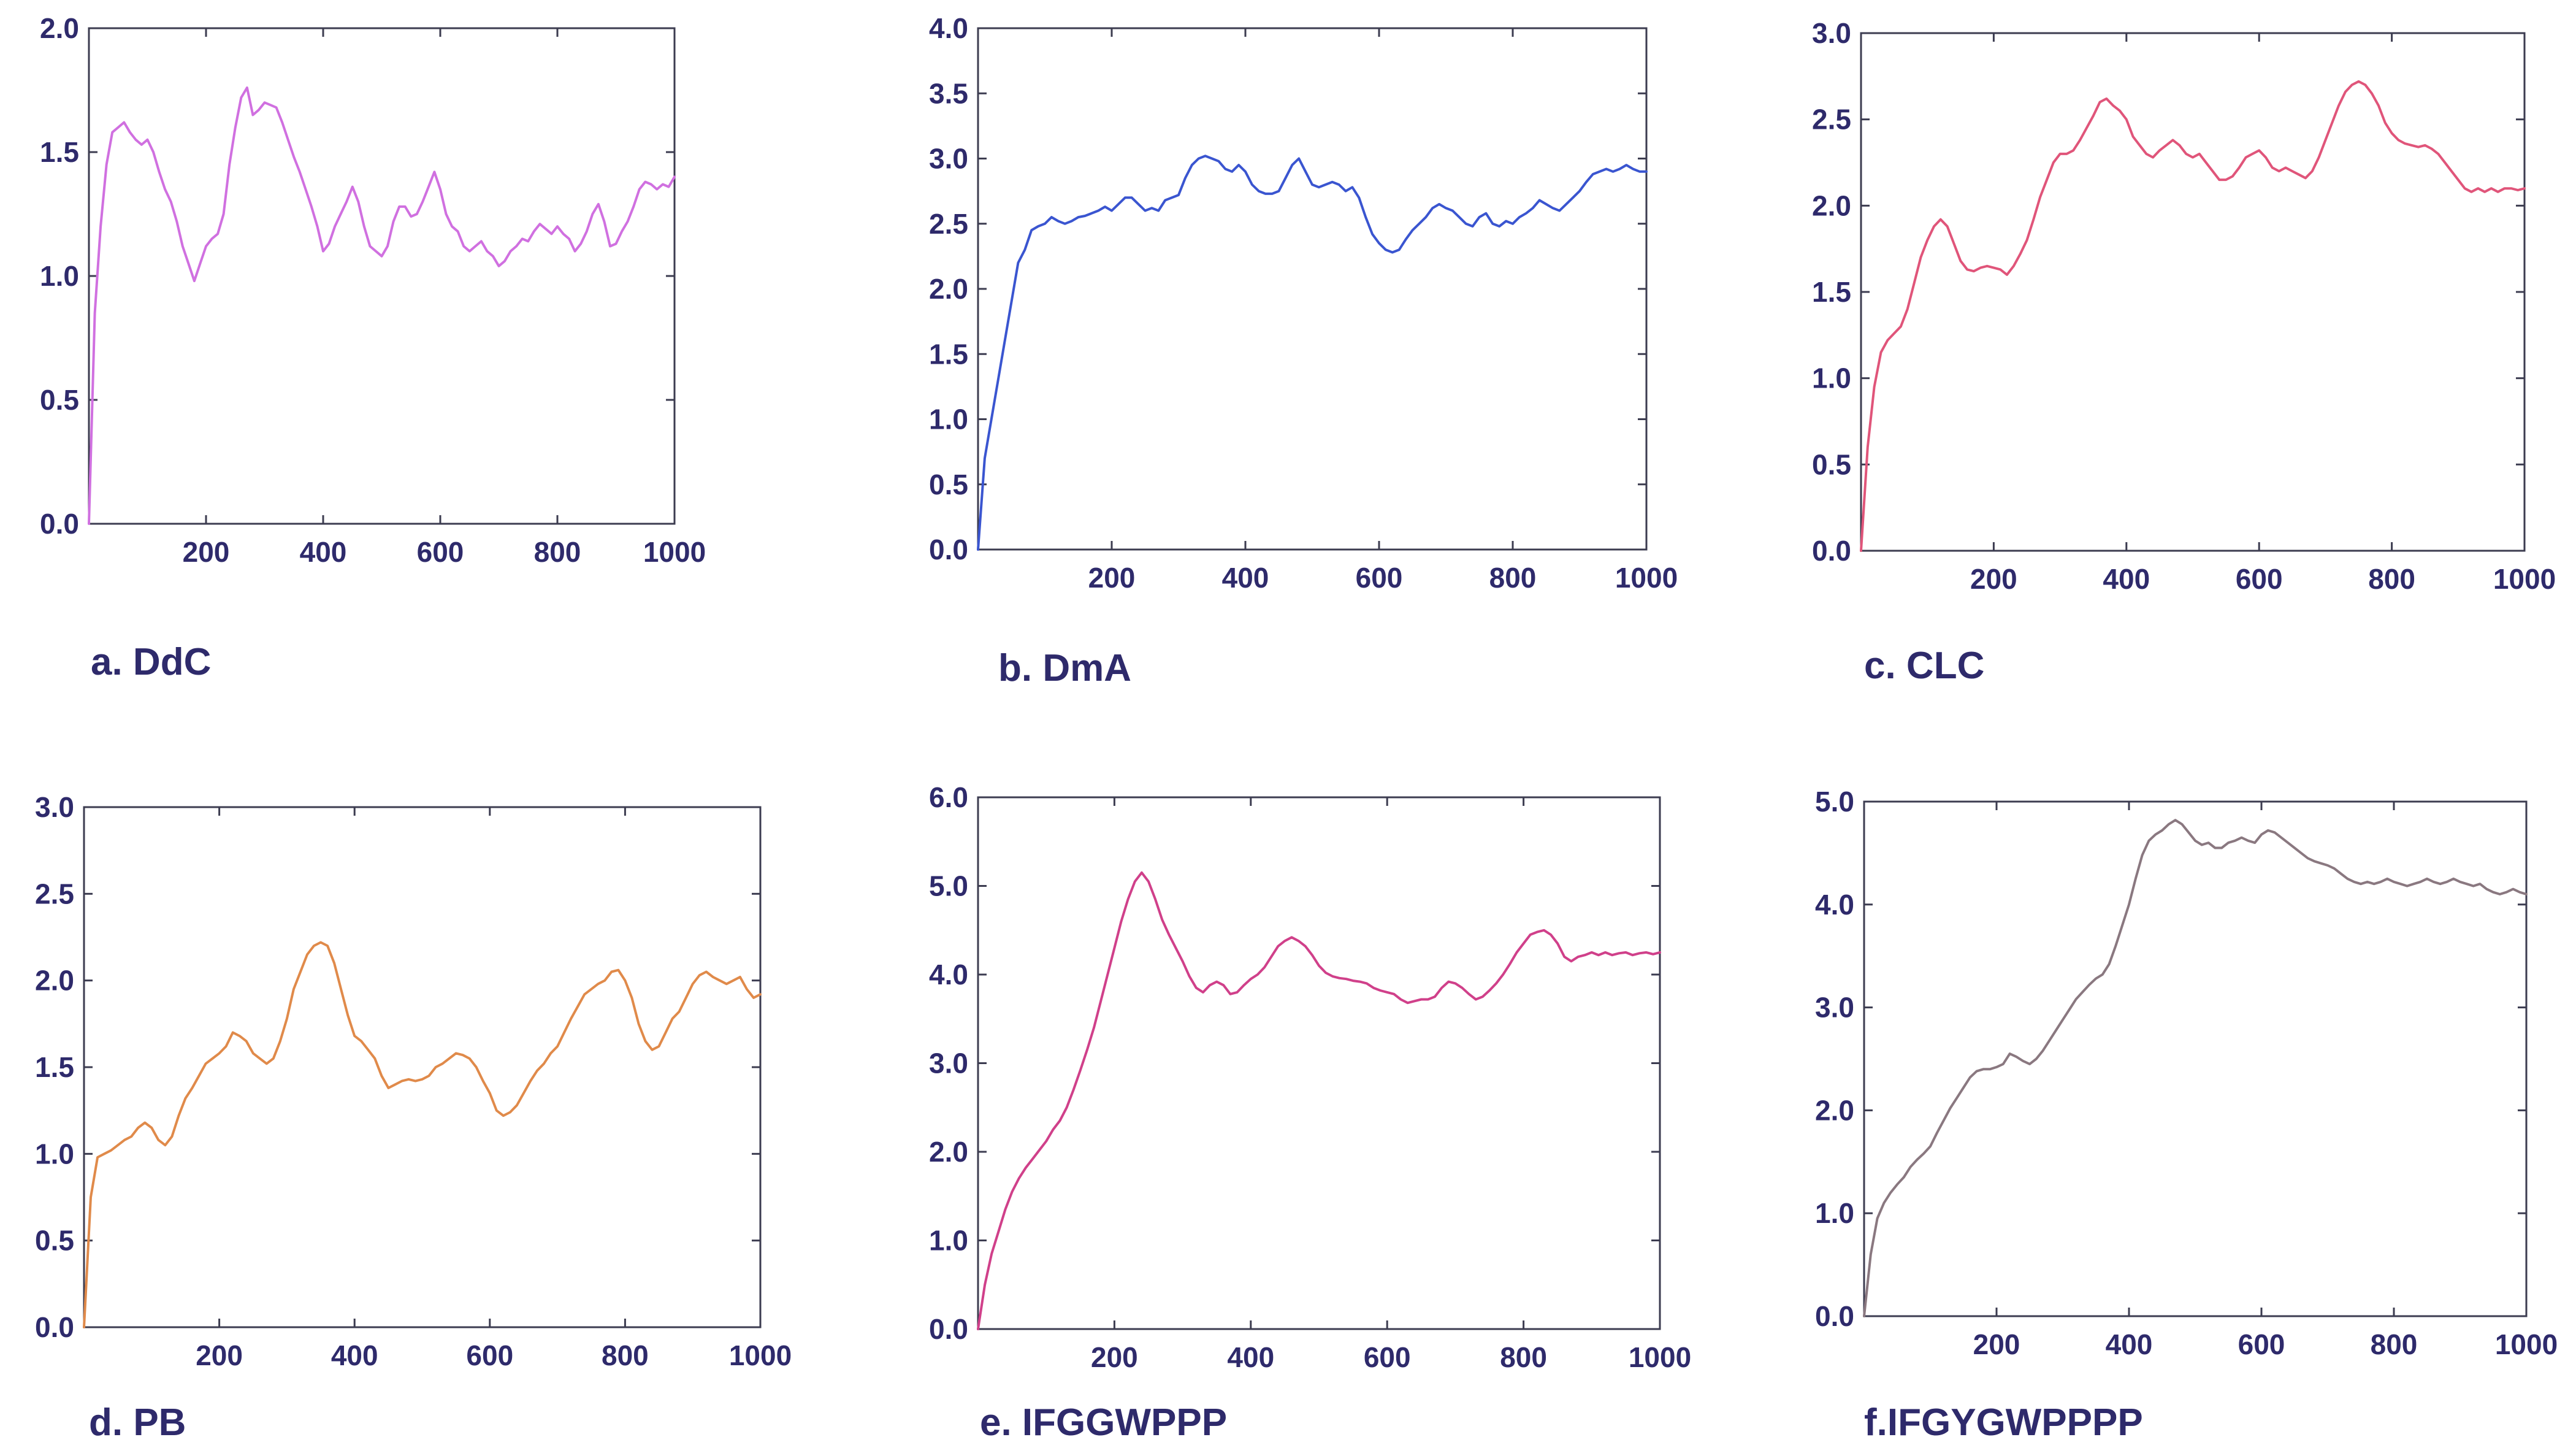  What do you see at coordinates (1104, 1422) in the screenshot?
I see `chart-caption: e. IFGGWPPP` at bounding box center [1104, 1422].